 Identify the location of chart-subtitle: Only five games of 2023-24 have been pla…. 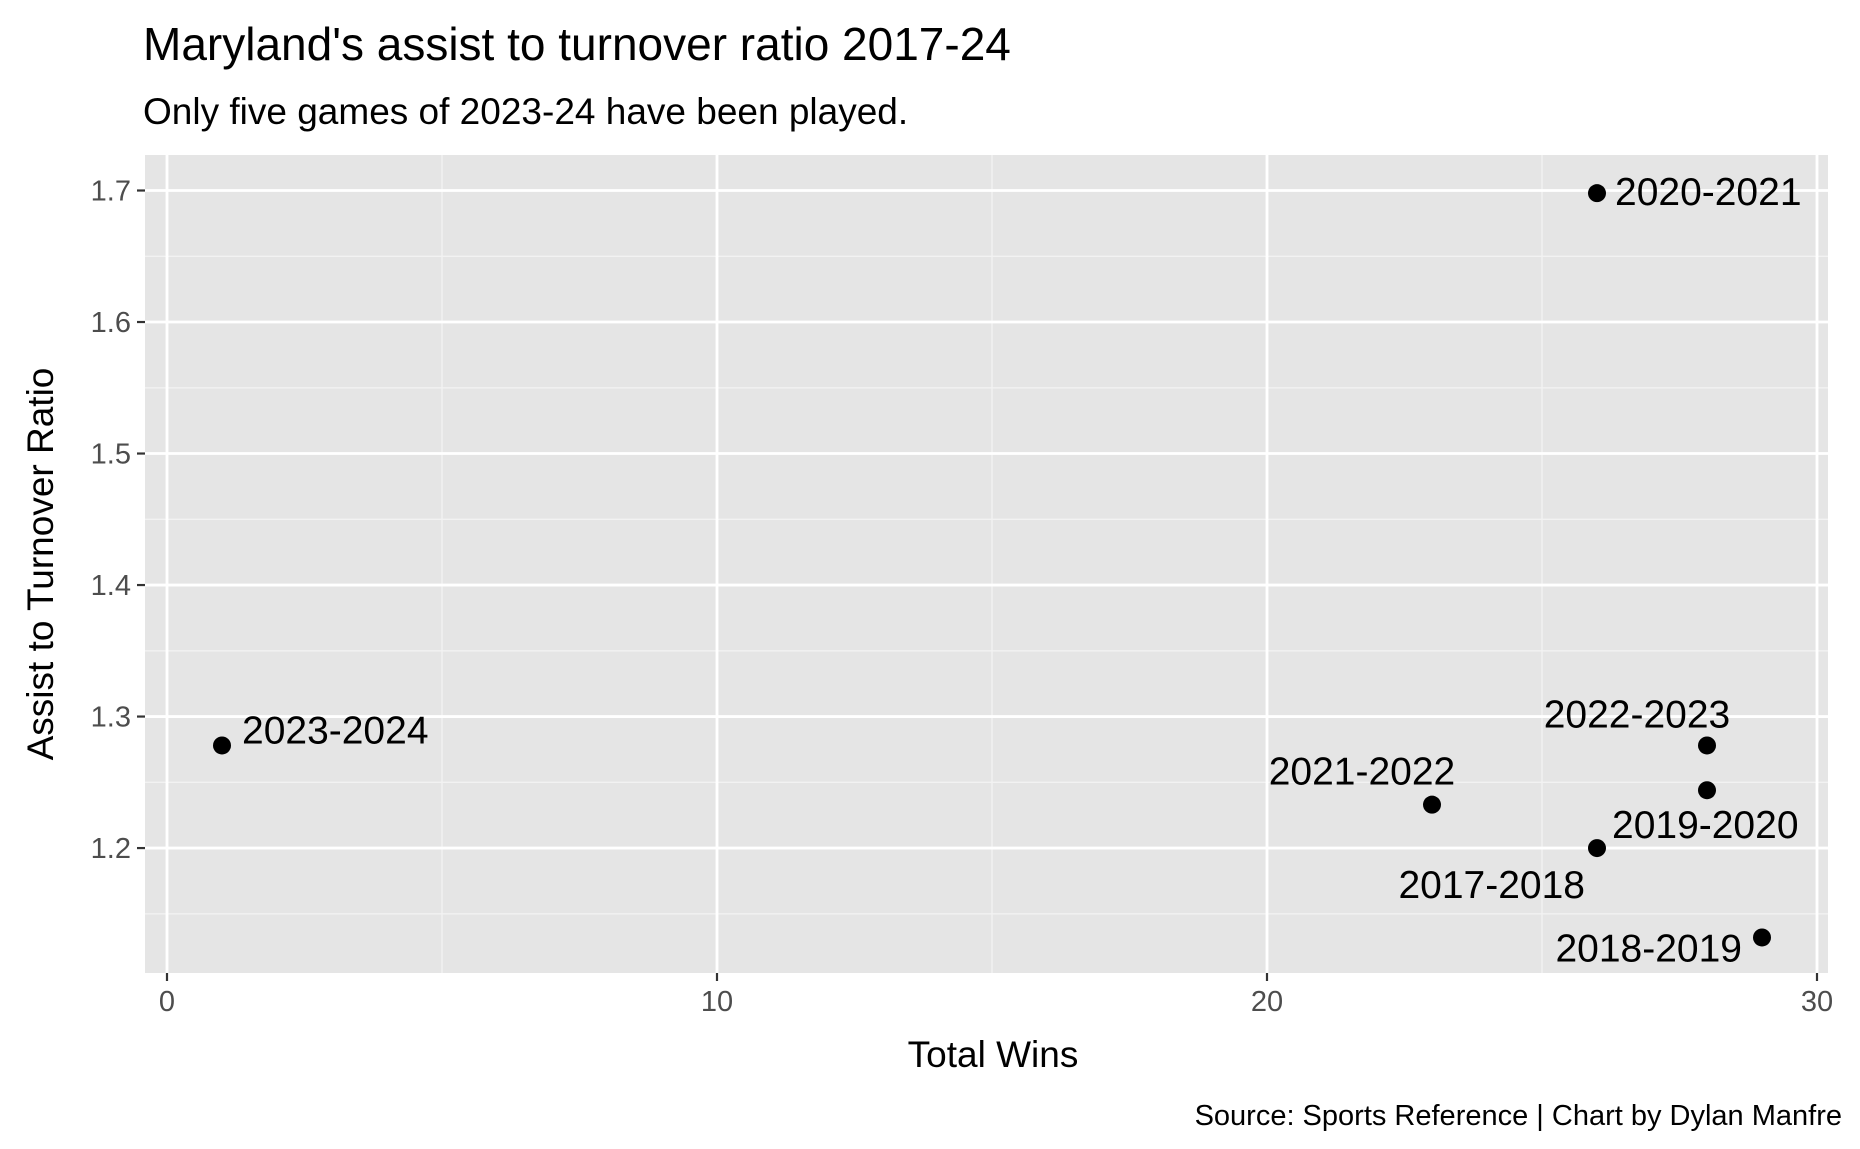
(525, 111).